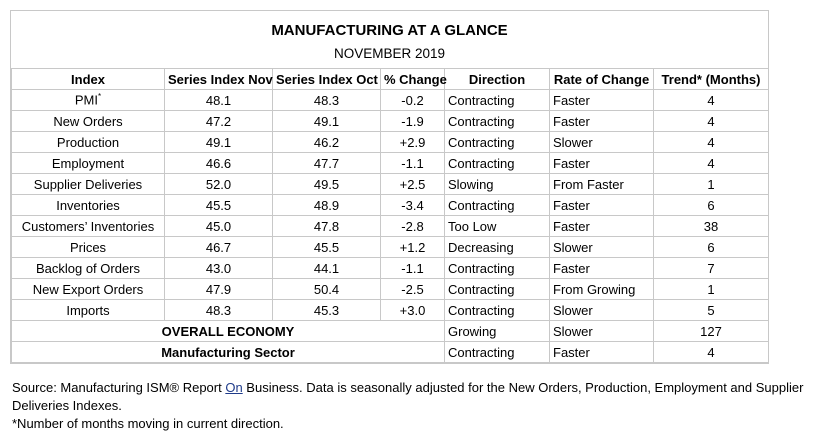 This screenshot has width=835, height=442. Describe the element at coordinates (601, 184) in the screenshot. I see `table-cell: From Faster` at that location.